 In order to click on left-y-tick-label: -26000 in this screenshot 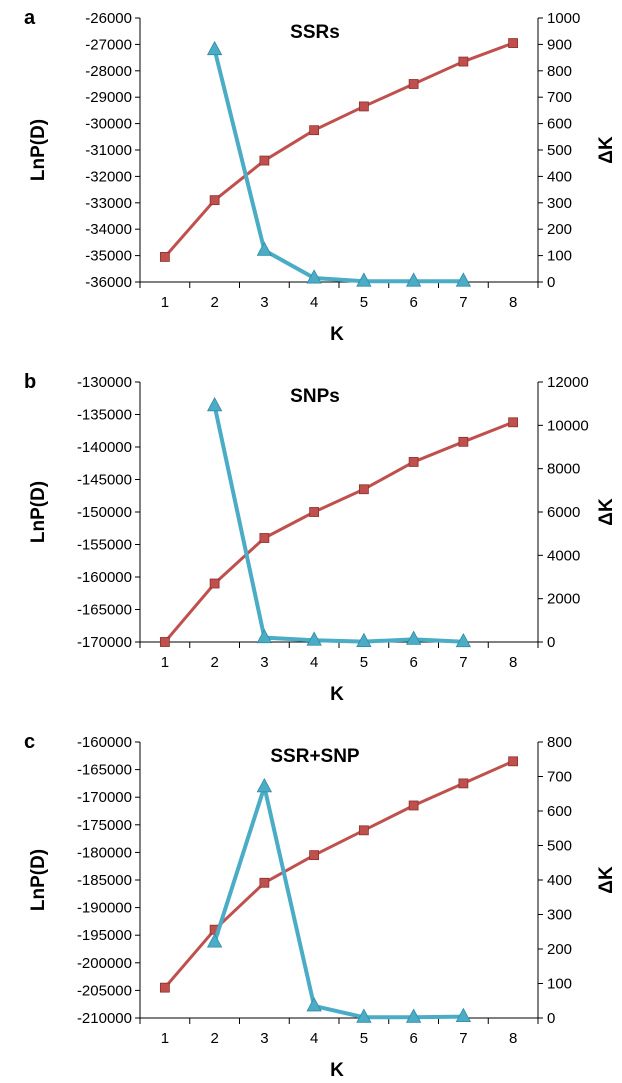, I will do `click(108, 18)`.